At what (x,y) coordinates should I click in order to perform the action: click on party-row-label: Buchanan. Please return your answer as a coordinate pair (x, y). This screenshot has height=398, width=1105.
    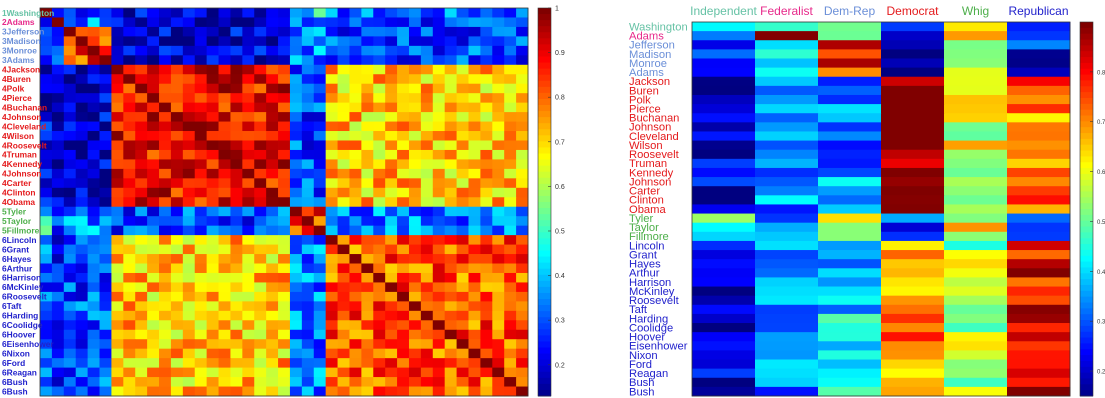
    Looking at the image, I should click on (654, 119).